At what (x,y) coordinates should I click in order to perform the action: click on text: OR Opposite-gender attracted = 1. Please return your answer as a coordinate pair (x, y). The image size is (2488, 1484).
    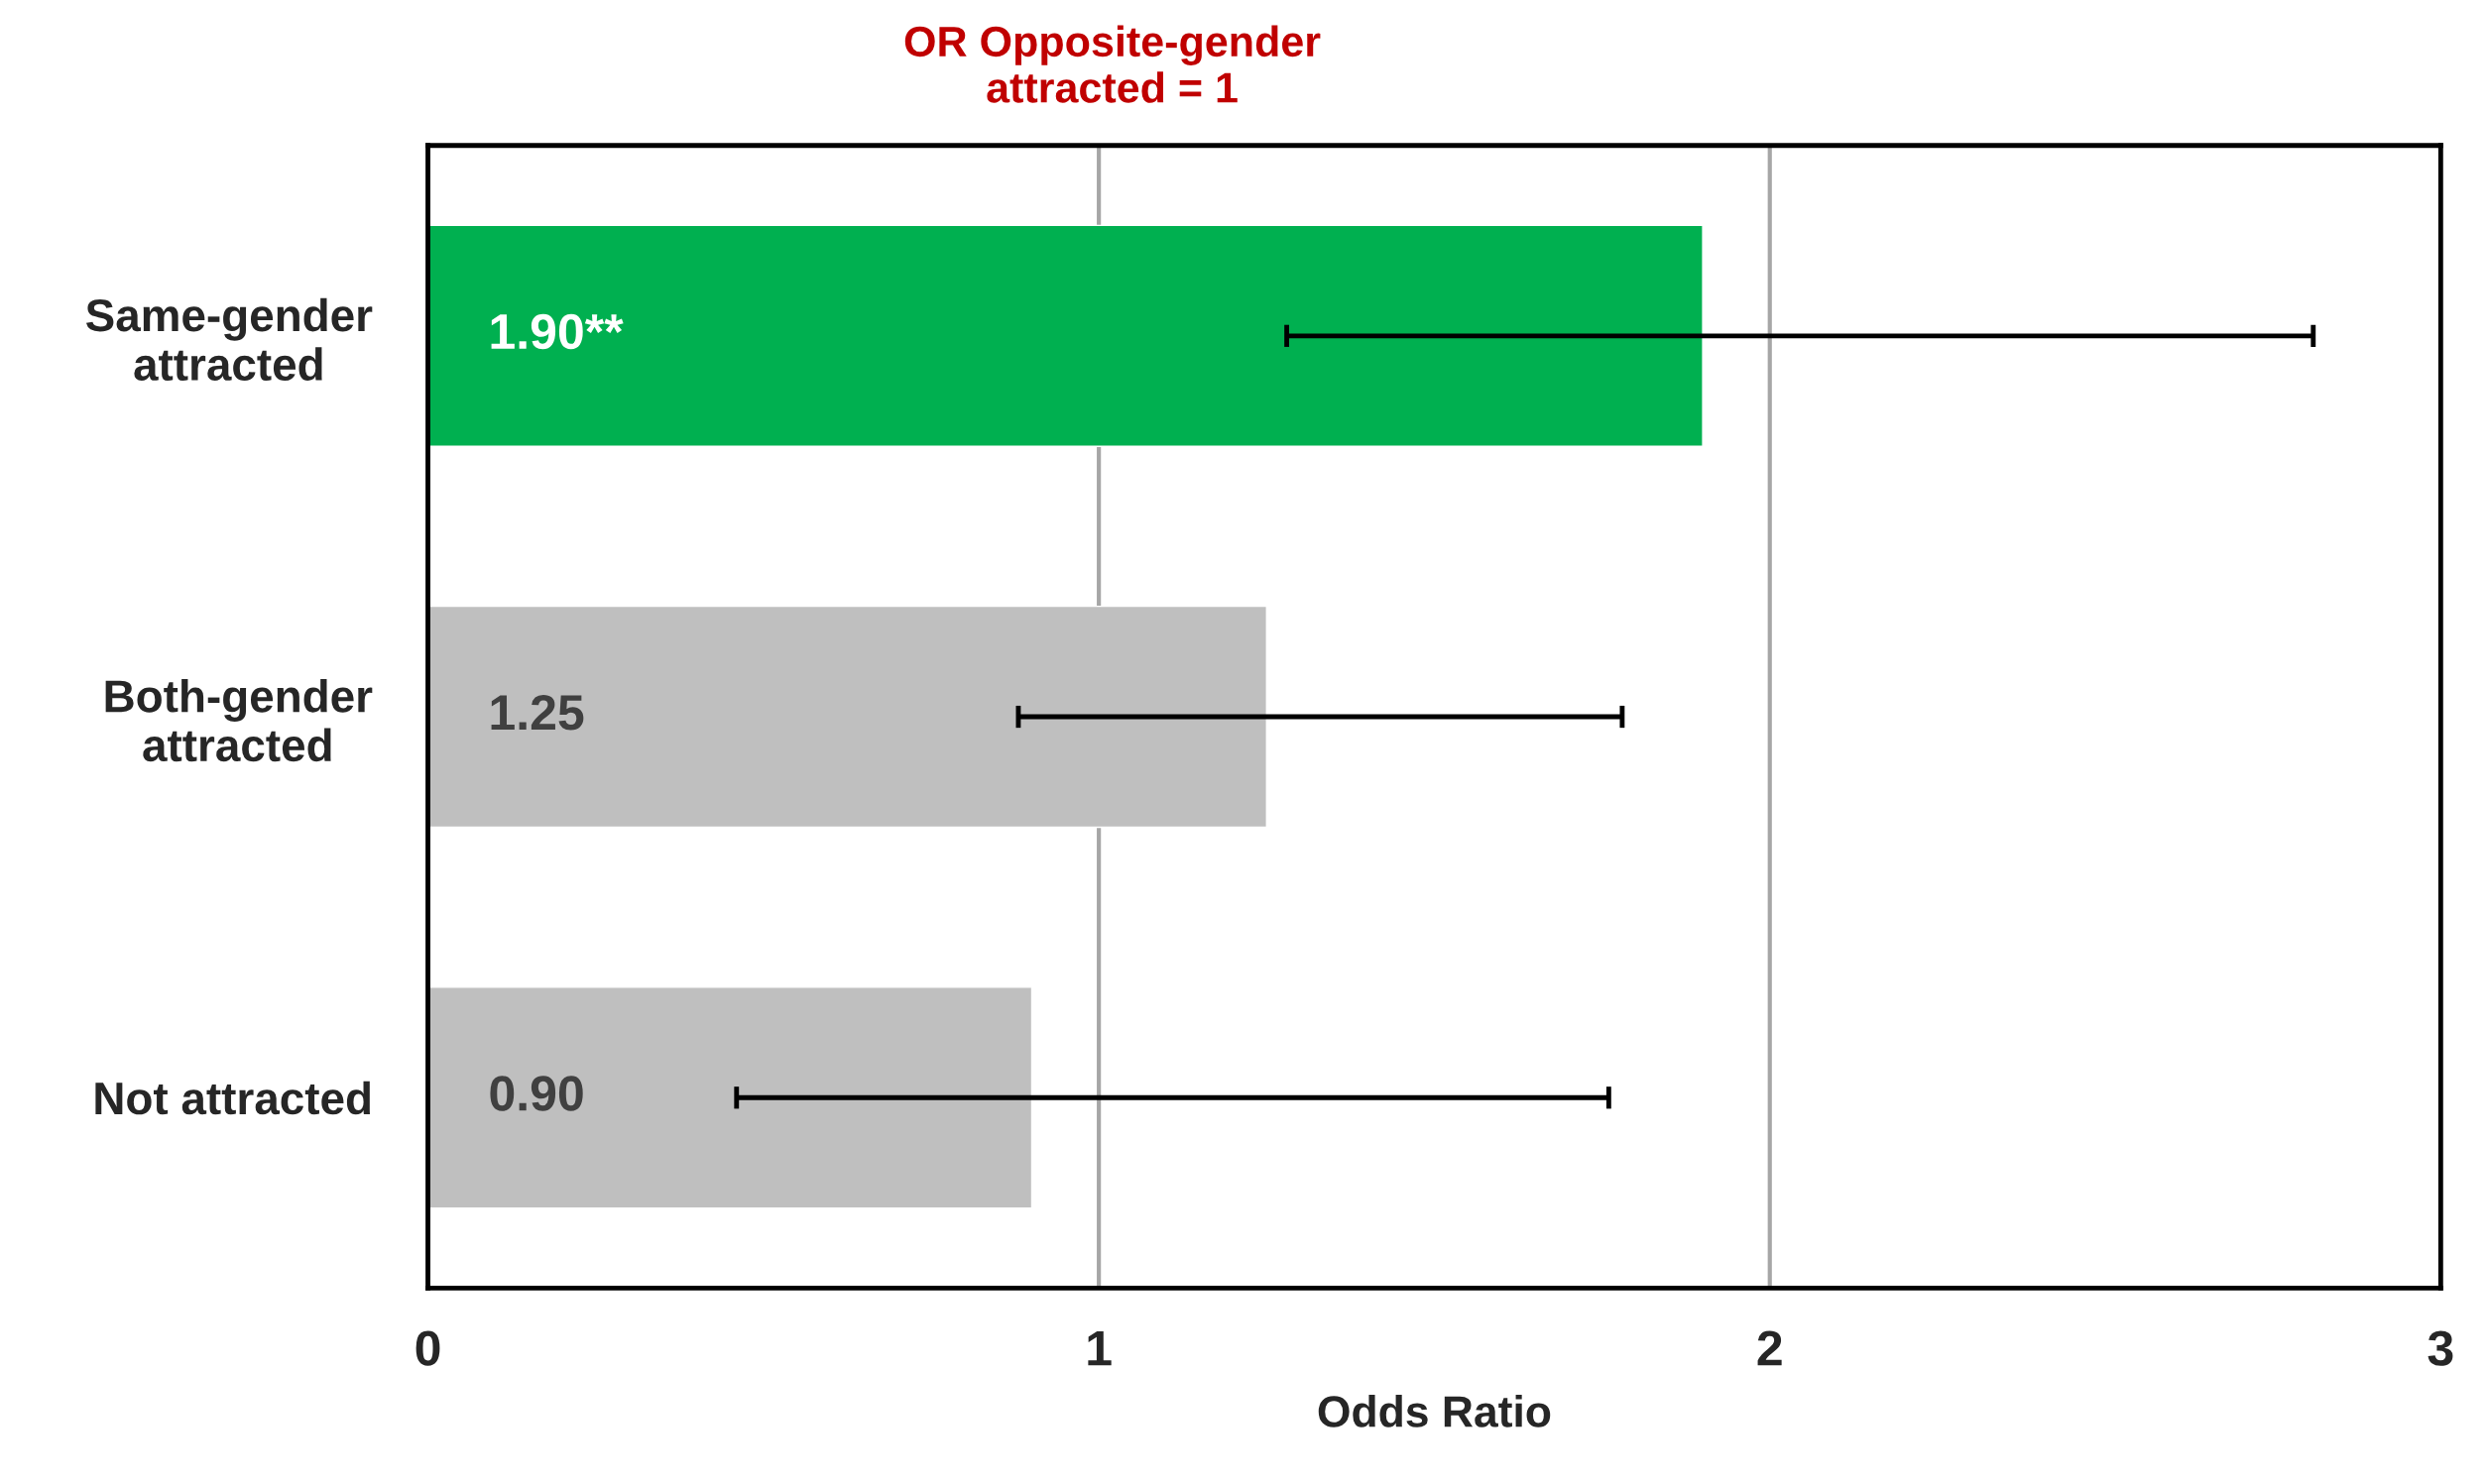
    Looking at the image, I should click on (1113, 64).